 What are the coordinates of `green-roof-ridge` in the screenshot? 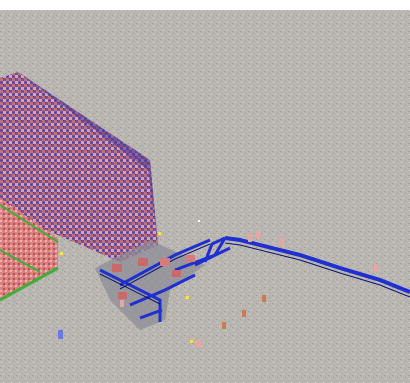 It's located at (29, 223).